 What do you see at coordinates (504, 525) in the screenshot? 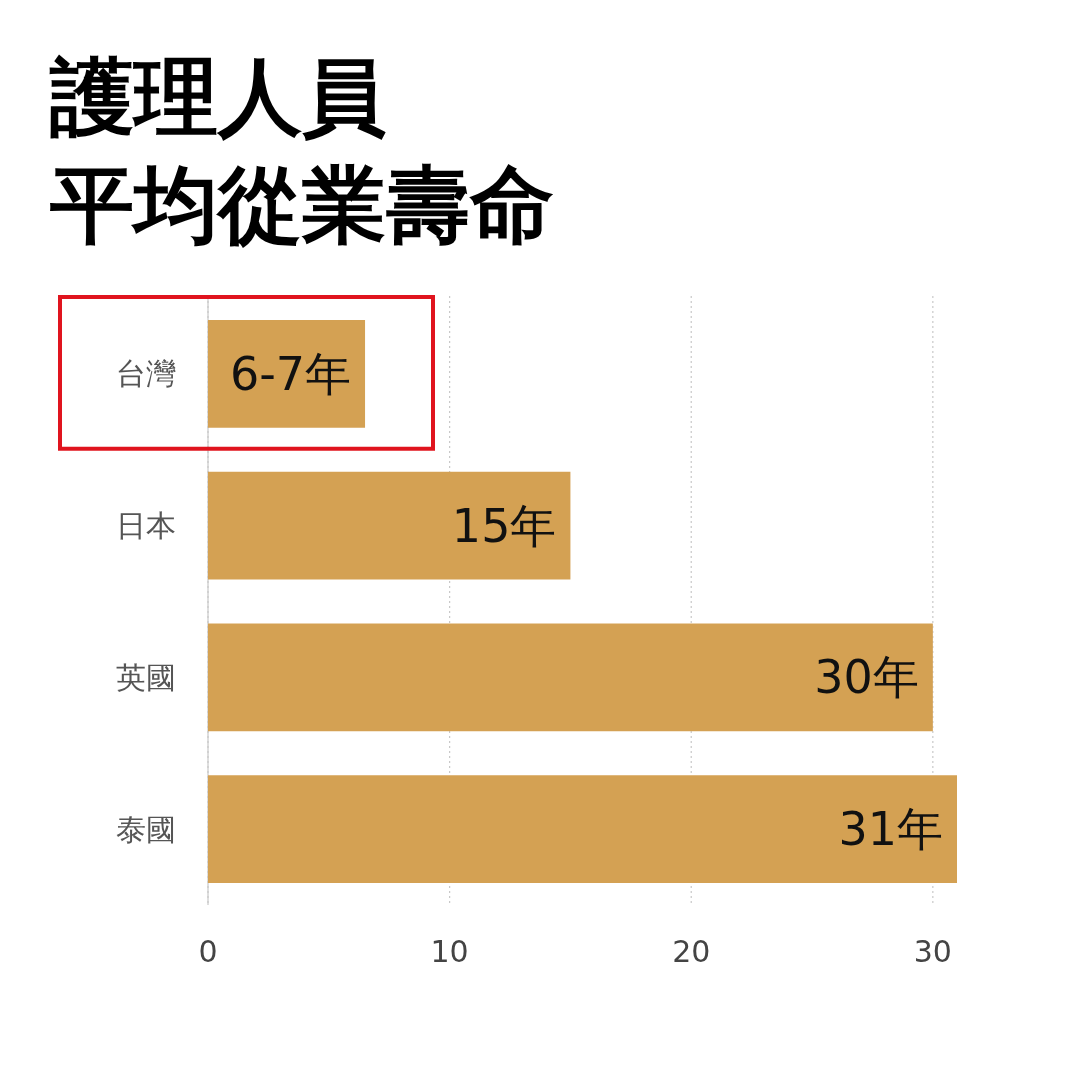
I see `data-label: 15年` at bounding box center [504, 525].